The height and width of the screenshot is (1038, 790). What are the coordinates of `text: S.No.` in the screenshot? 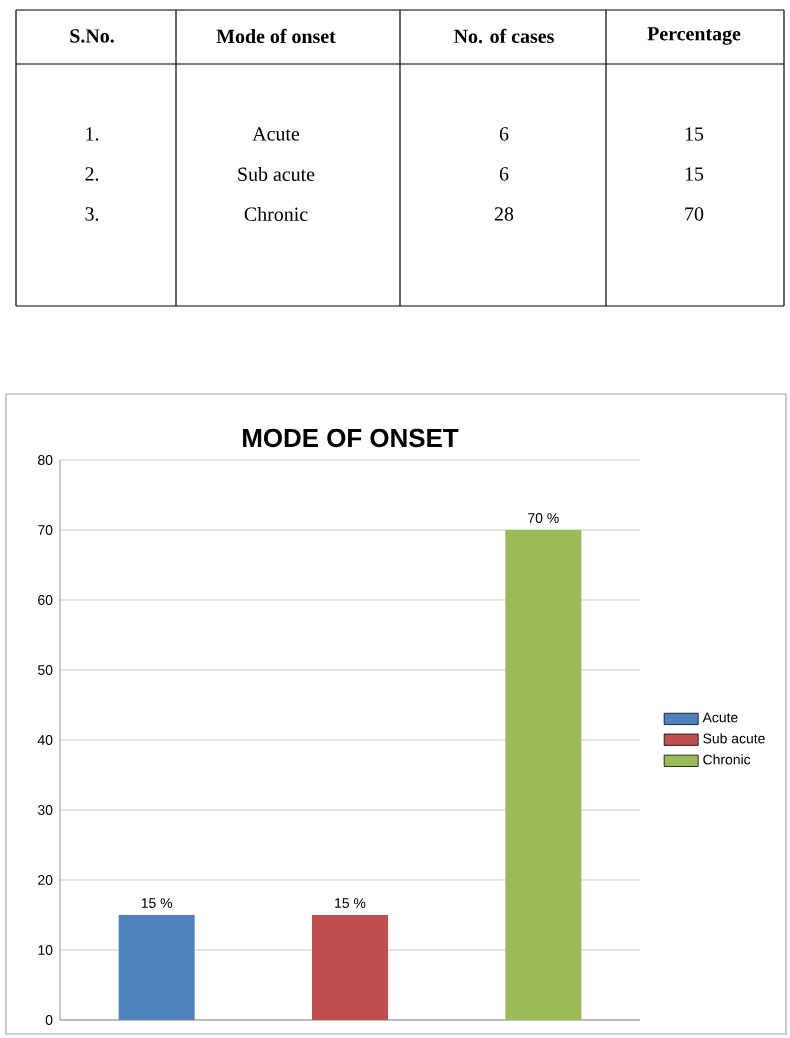 It's located at (92, 36).